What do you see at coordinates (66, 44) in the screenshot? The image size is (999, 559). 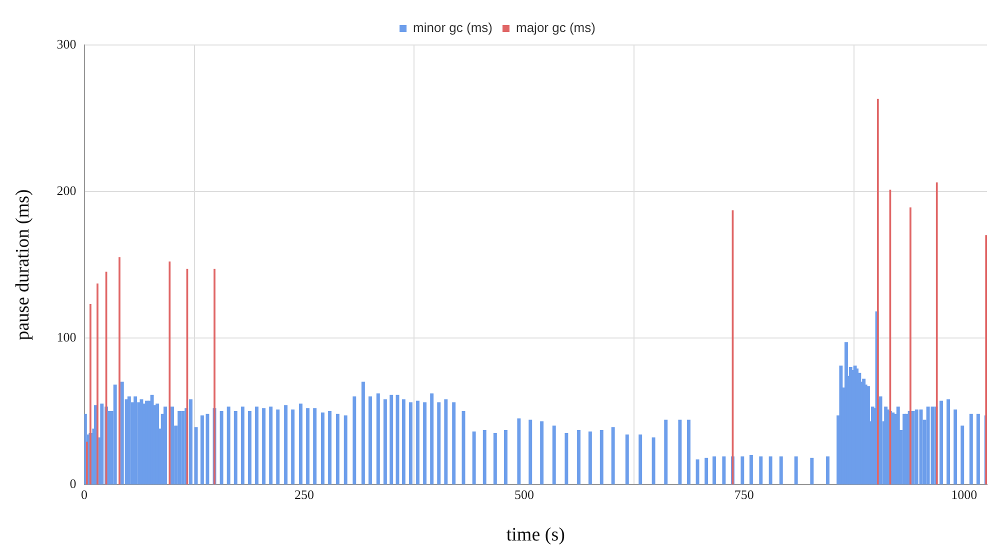 I see `y-tick-label: 300` at bounding box center [66, 44].